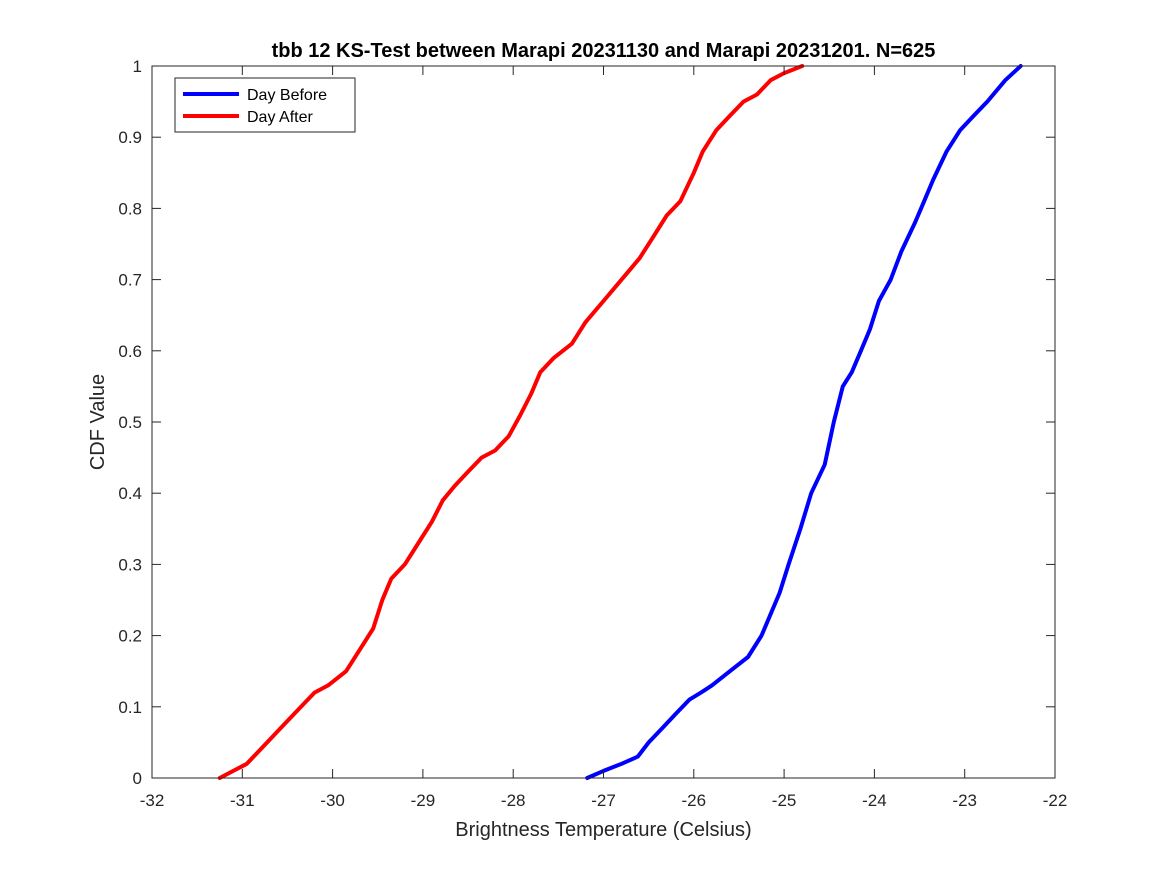 This screenshot has width=1167, height=875. Describe the element at coordinates (287, 95) in the screenshot. I see `legend-entry-label: Day Before` at that location.